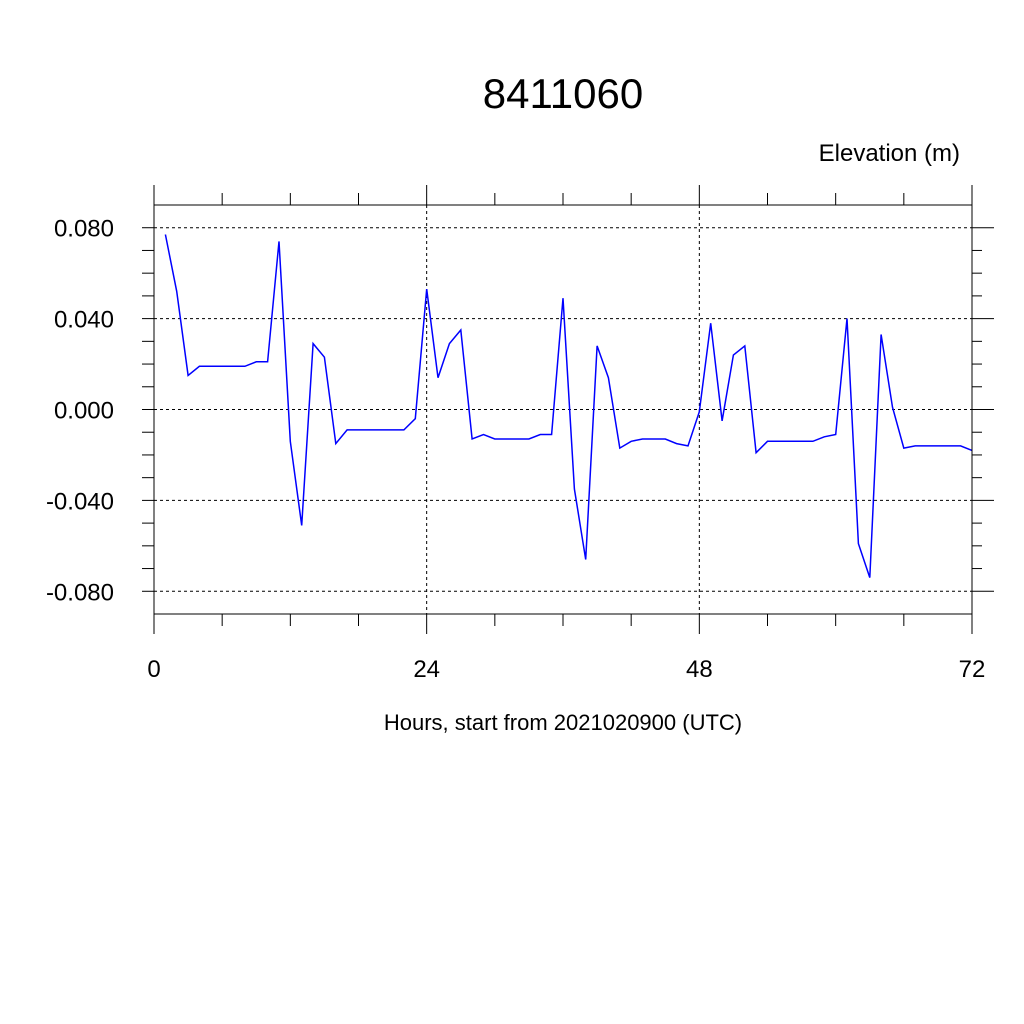 The height and width of the screenshot is (1024, 1024). What do you see at coordinates (972, 669) in the screenshot?
I see `x-tick-label: 72` at bounding box center [972, 669].